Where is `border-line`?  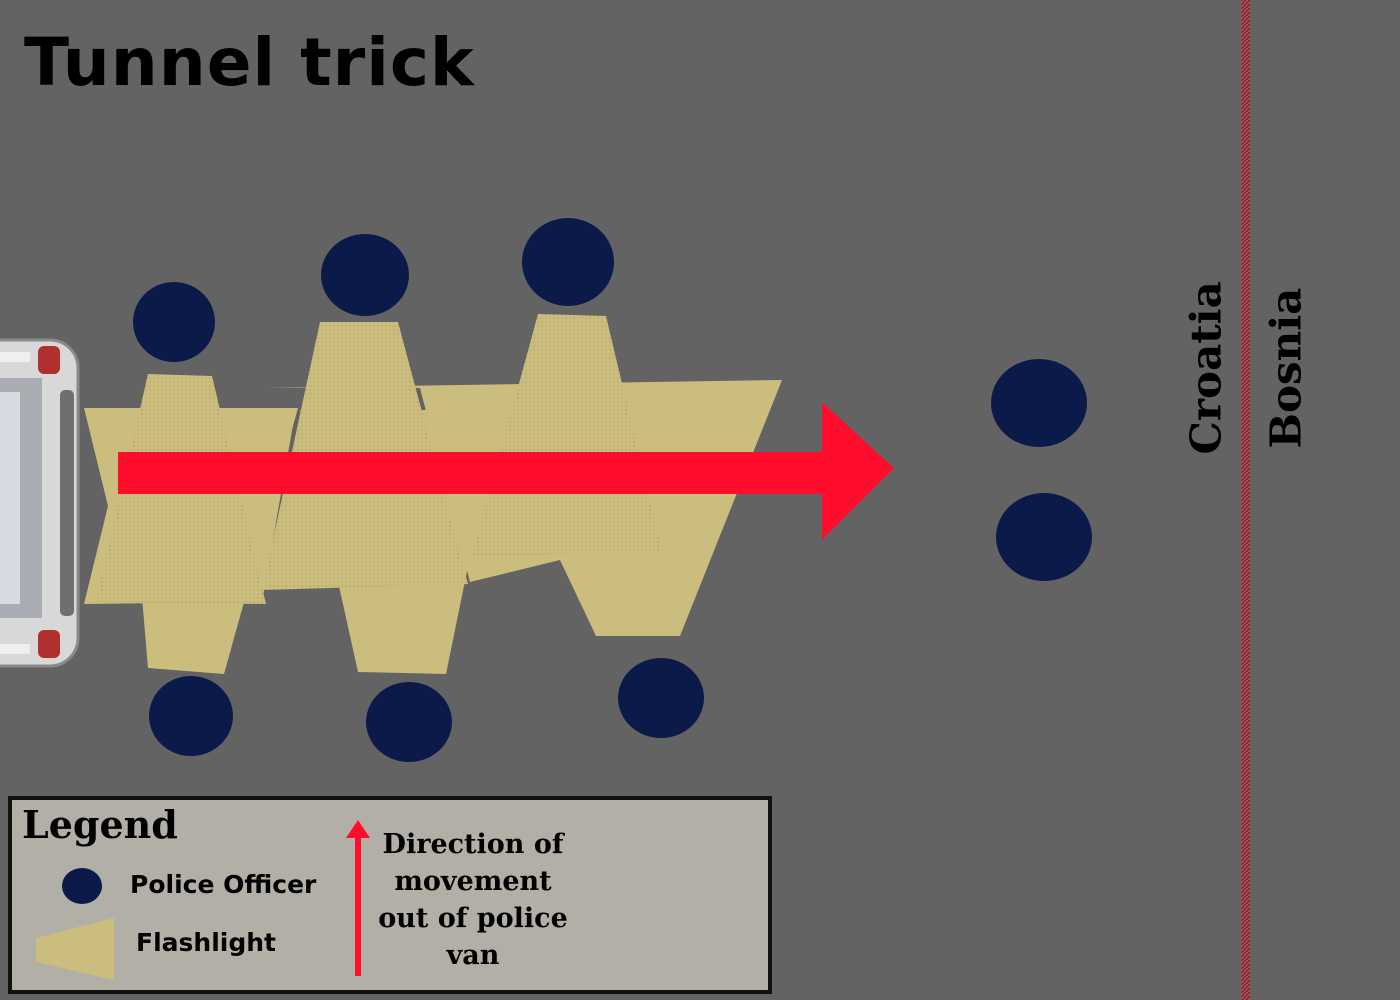
border-line is located at coordinates (1245, 500).